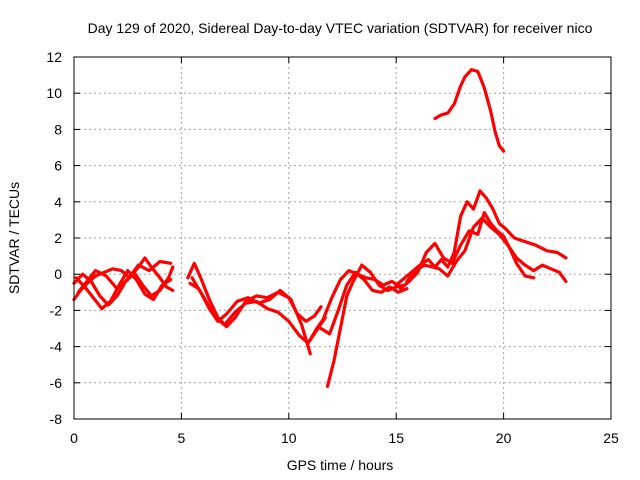  I want to click on x-tick-label: 20, so click(504, 438).